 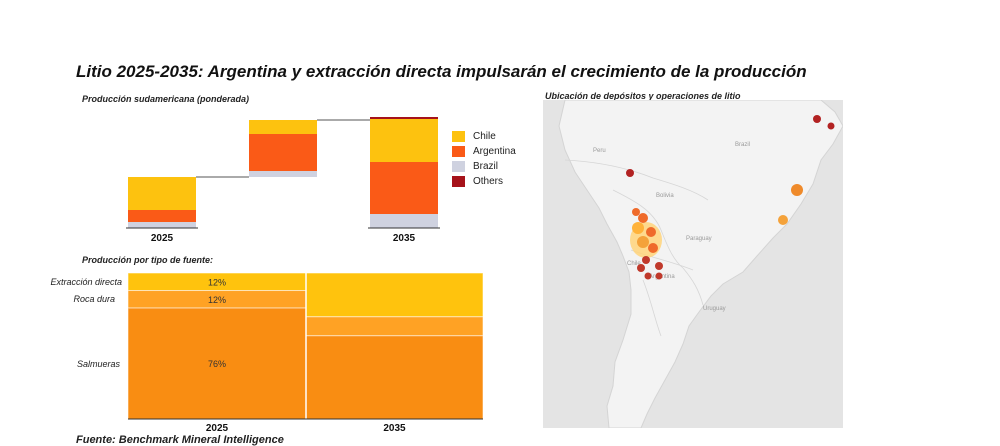 What do you see at coordinates (742, 145) in the screenshot?
I see `map-label-brazil: Brazil` at bounding box center [742, 145].